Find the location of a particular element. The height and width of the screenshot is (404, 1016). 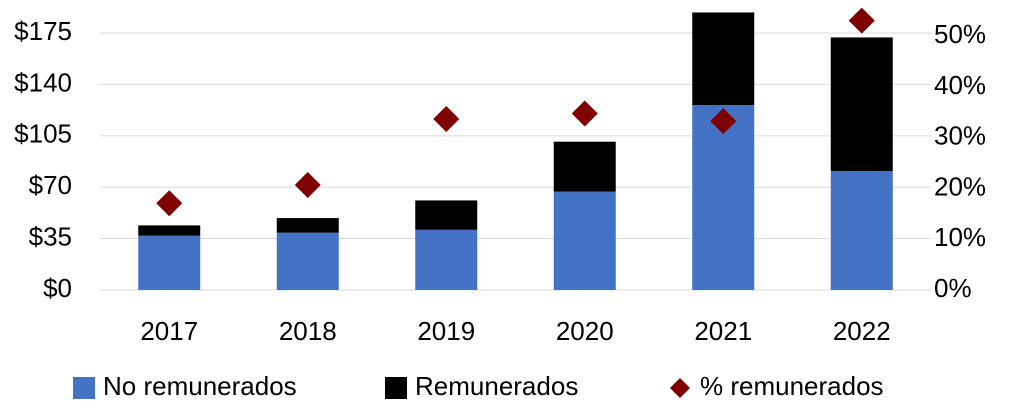

y2-tick-label: 20% is located at coordinates (960, 186).